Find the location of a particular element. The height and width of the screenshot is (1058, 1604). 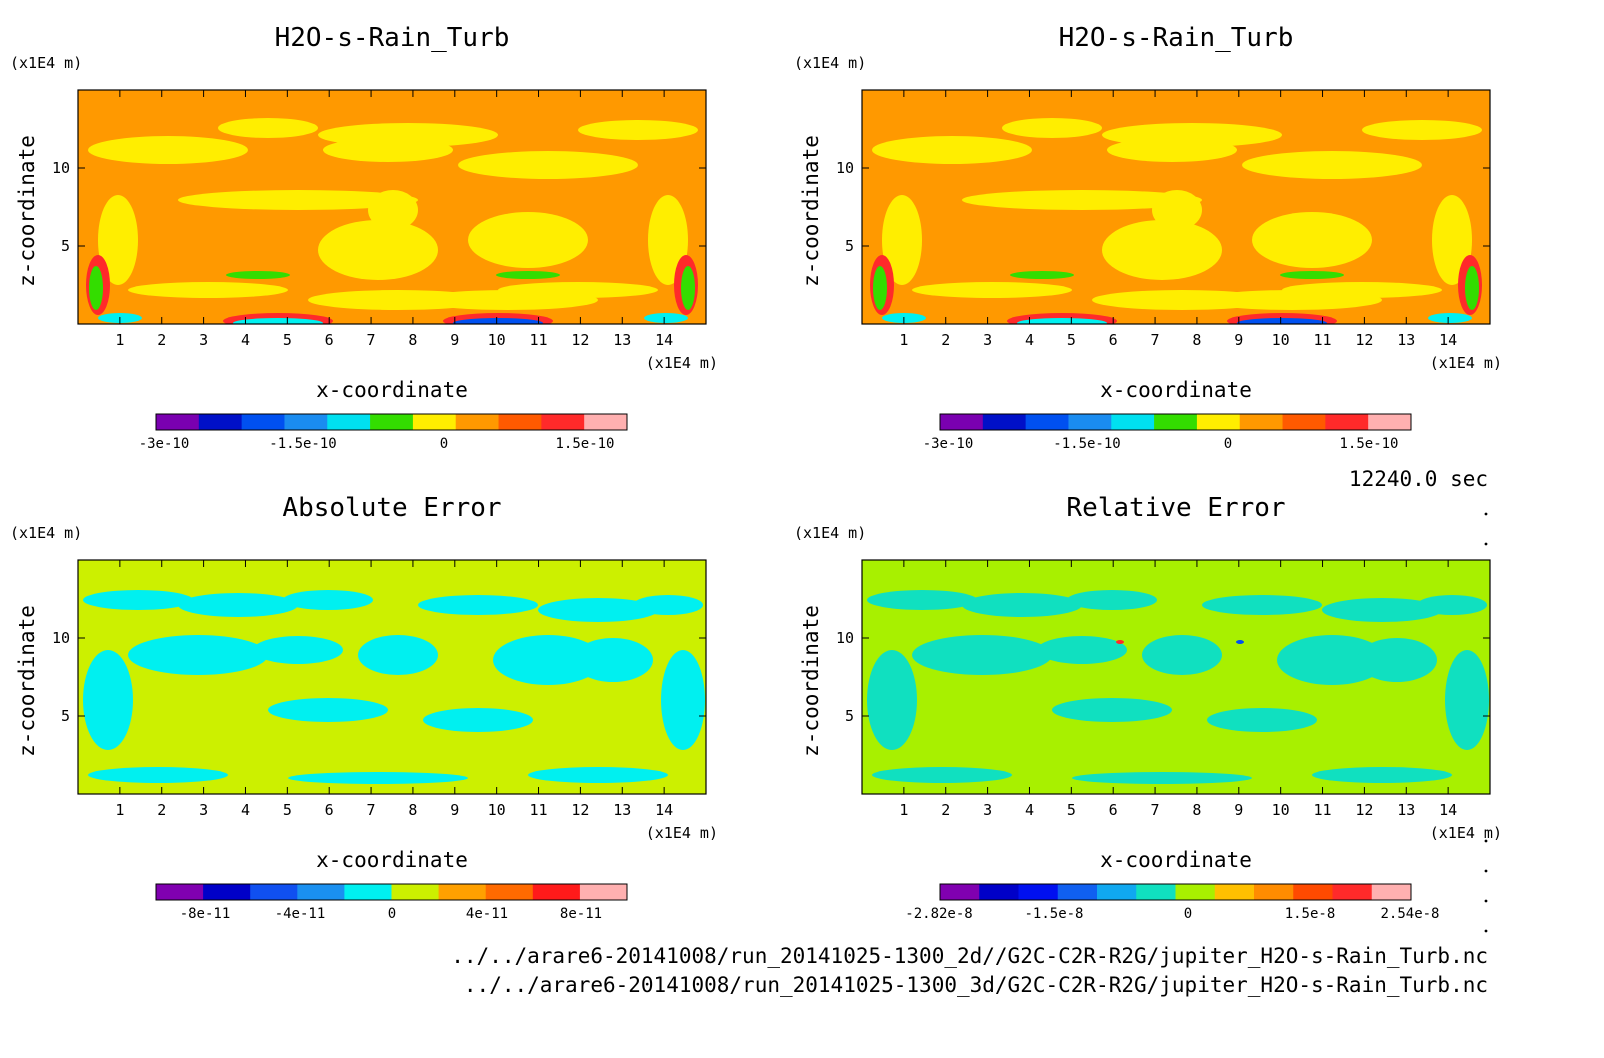

colorbar-label: -8e-11 is located at coordinates (205, 914).